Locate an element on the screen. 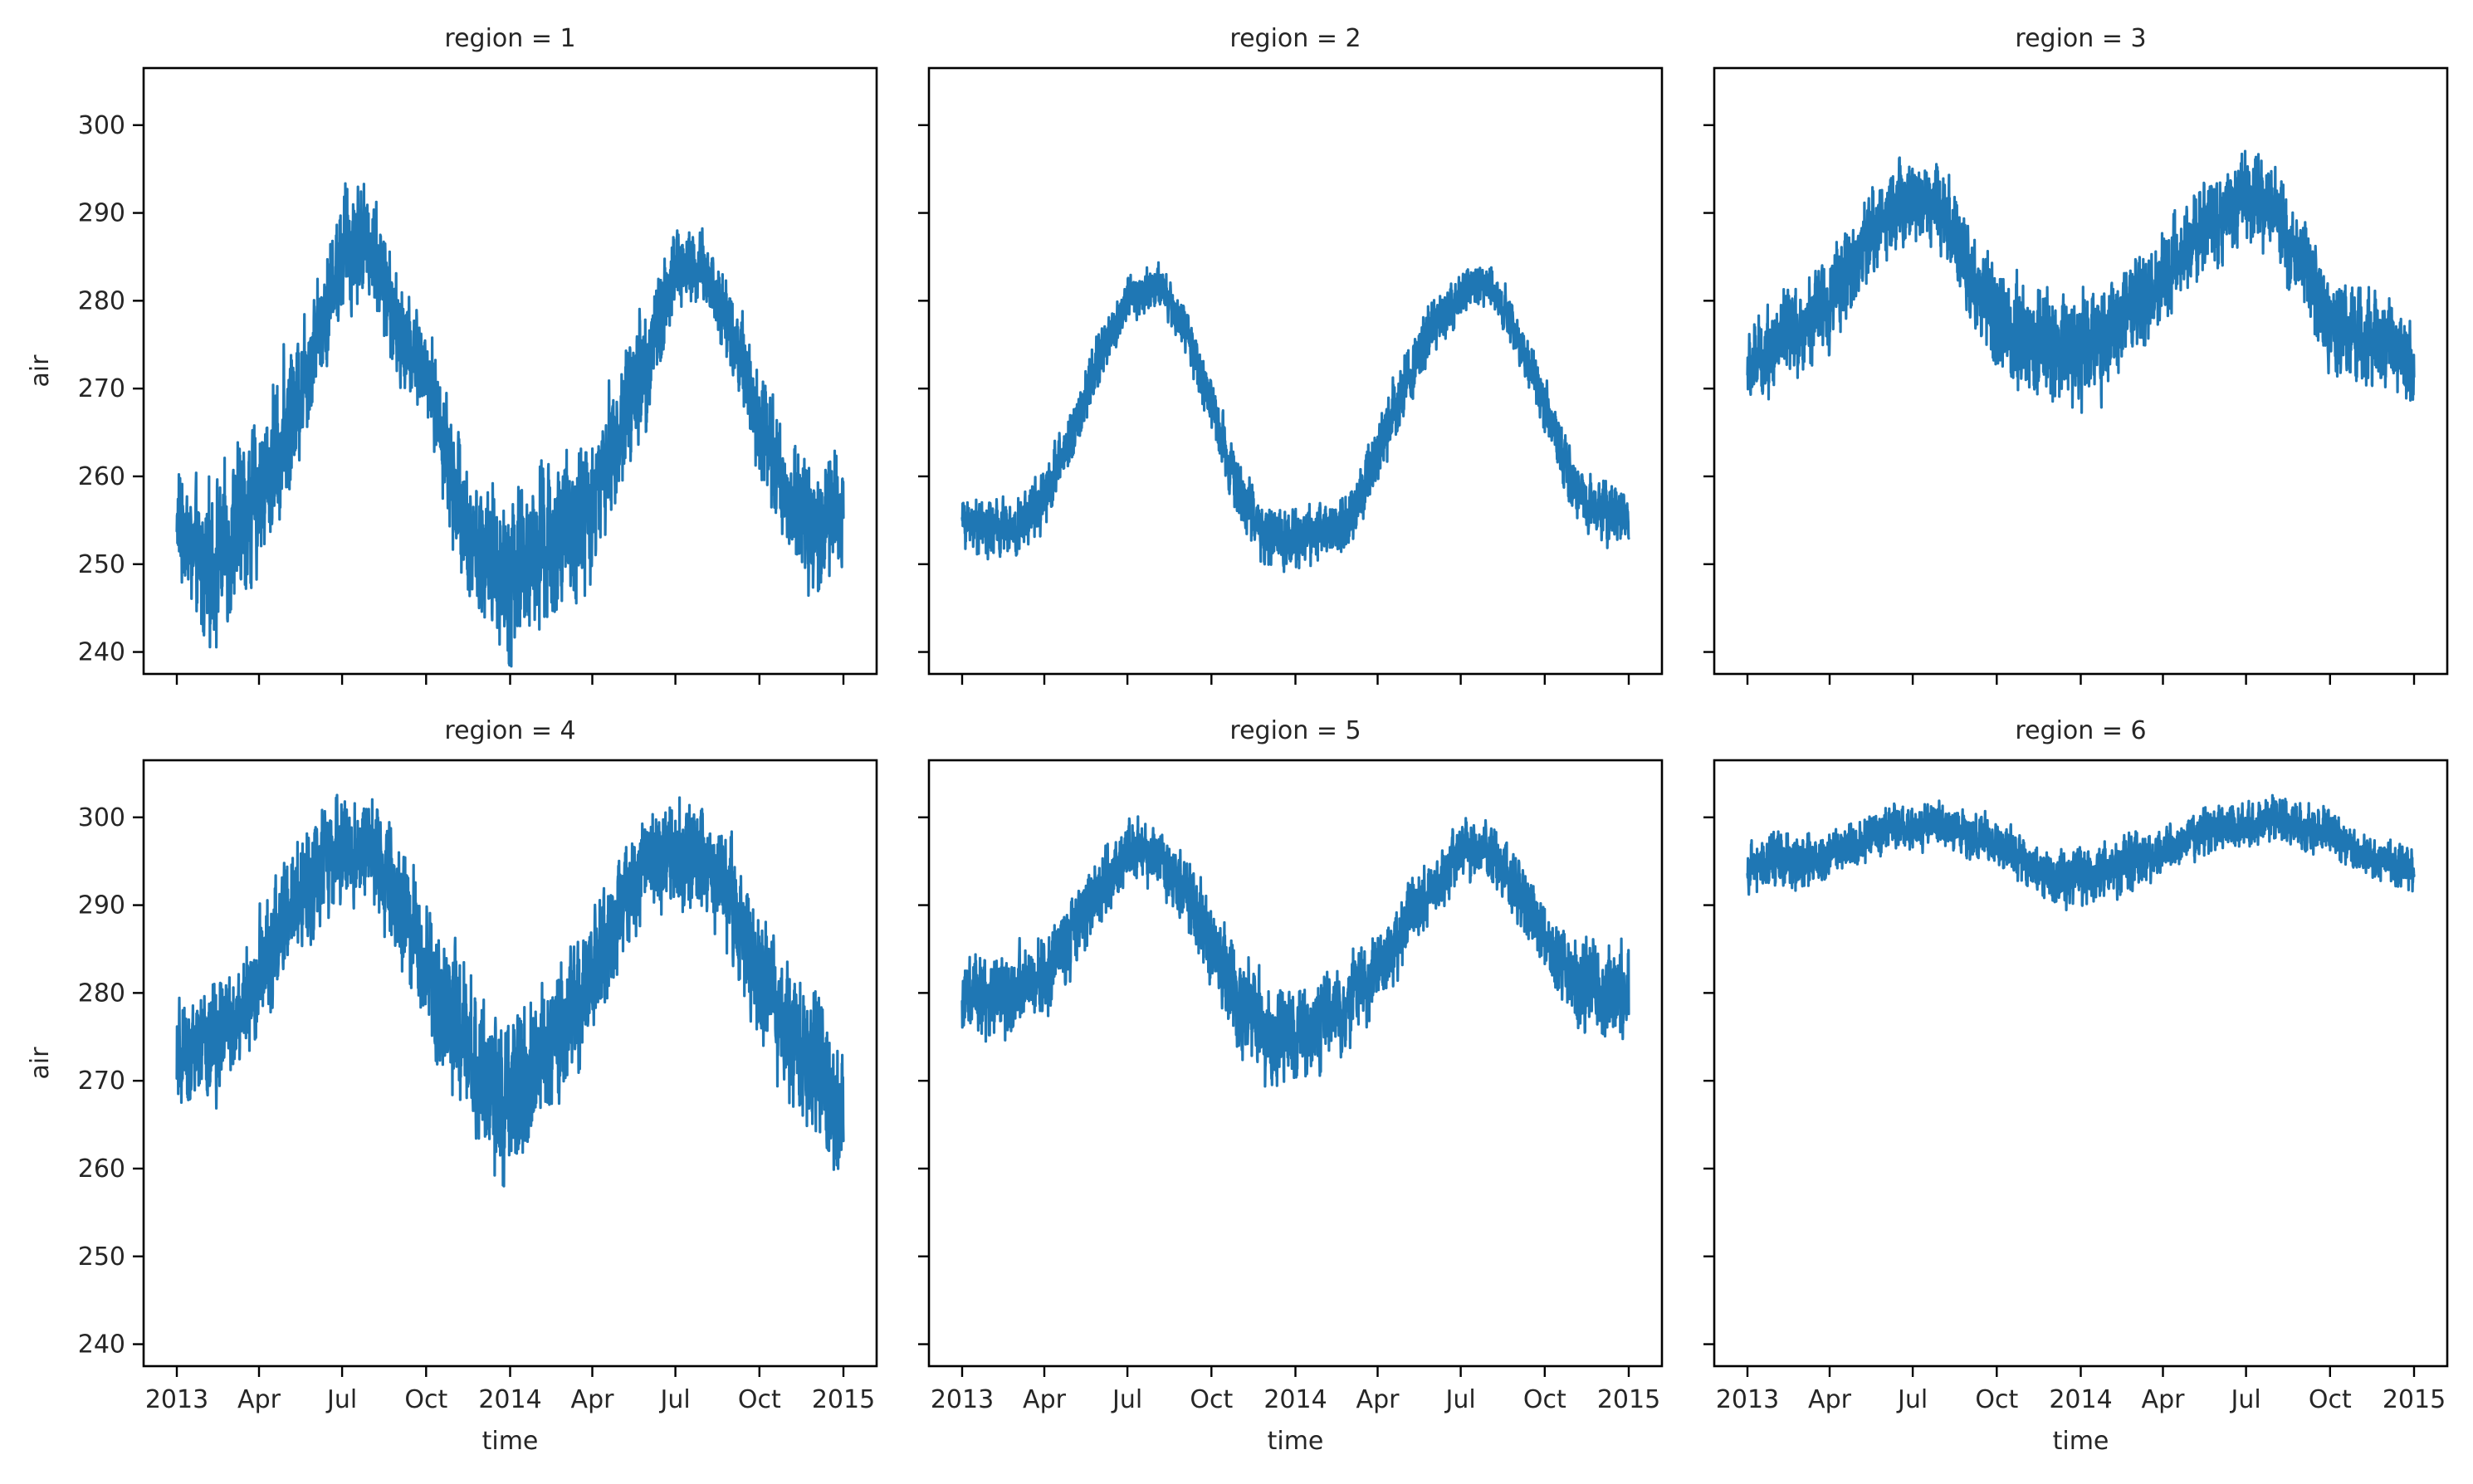 This screenshot has width=2473, height=1484. panel-title: region = 1 is located at coordinates (509, 38).